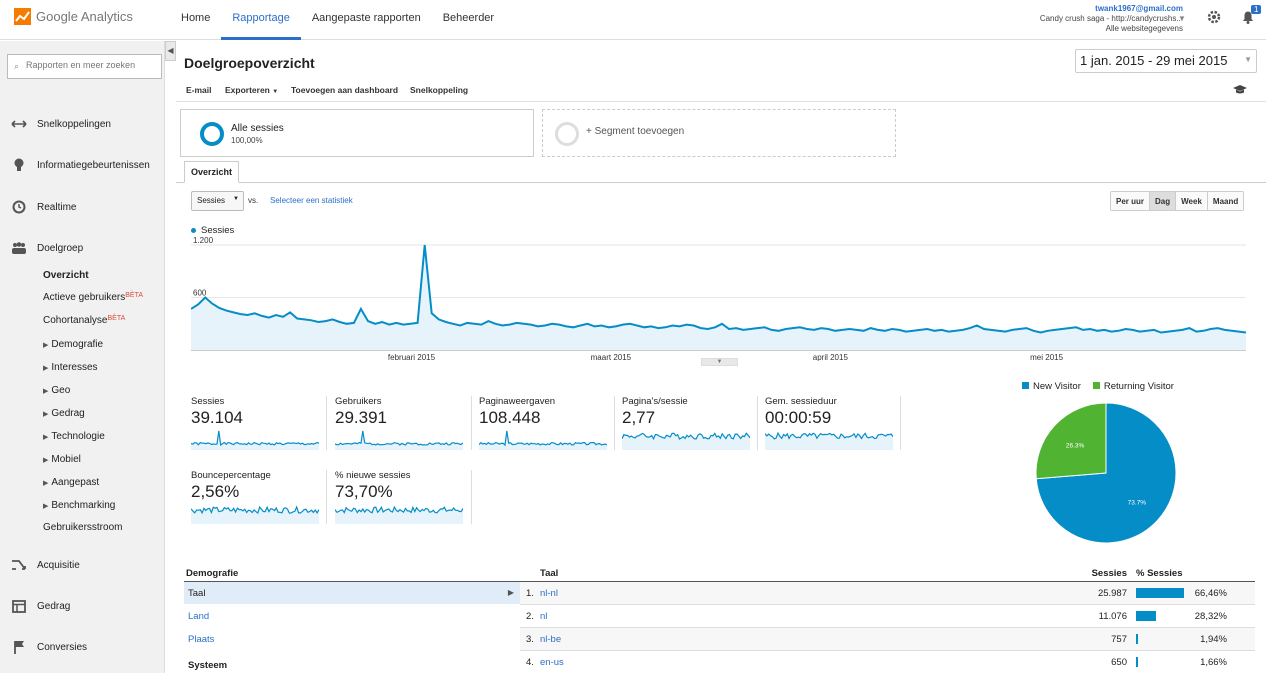 The width and height of the screenshot is (1266, 673). Describe the element at coordinates (611, 357) in the screenshot. I see `x-tick-label: maart 2015` at that location.